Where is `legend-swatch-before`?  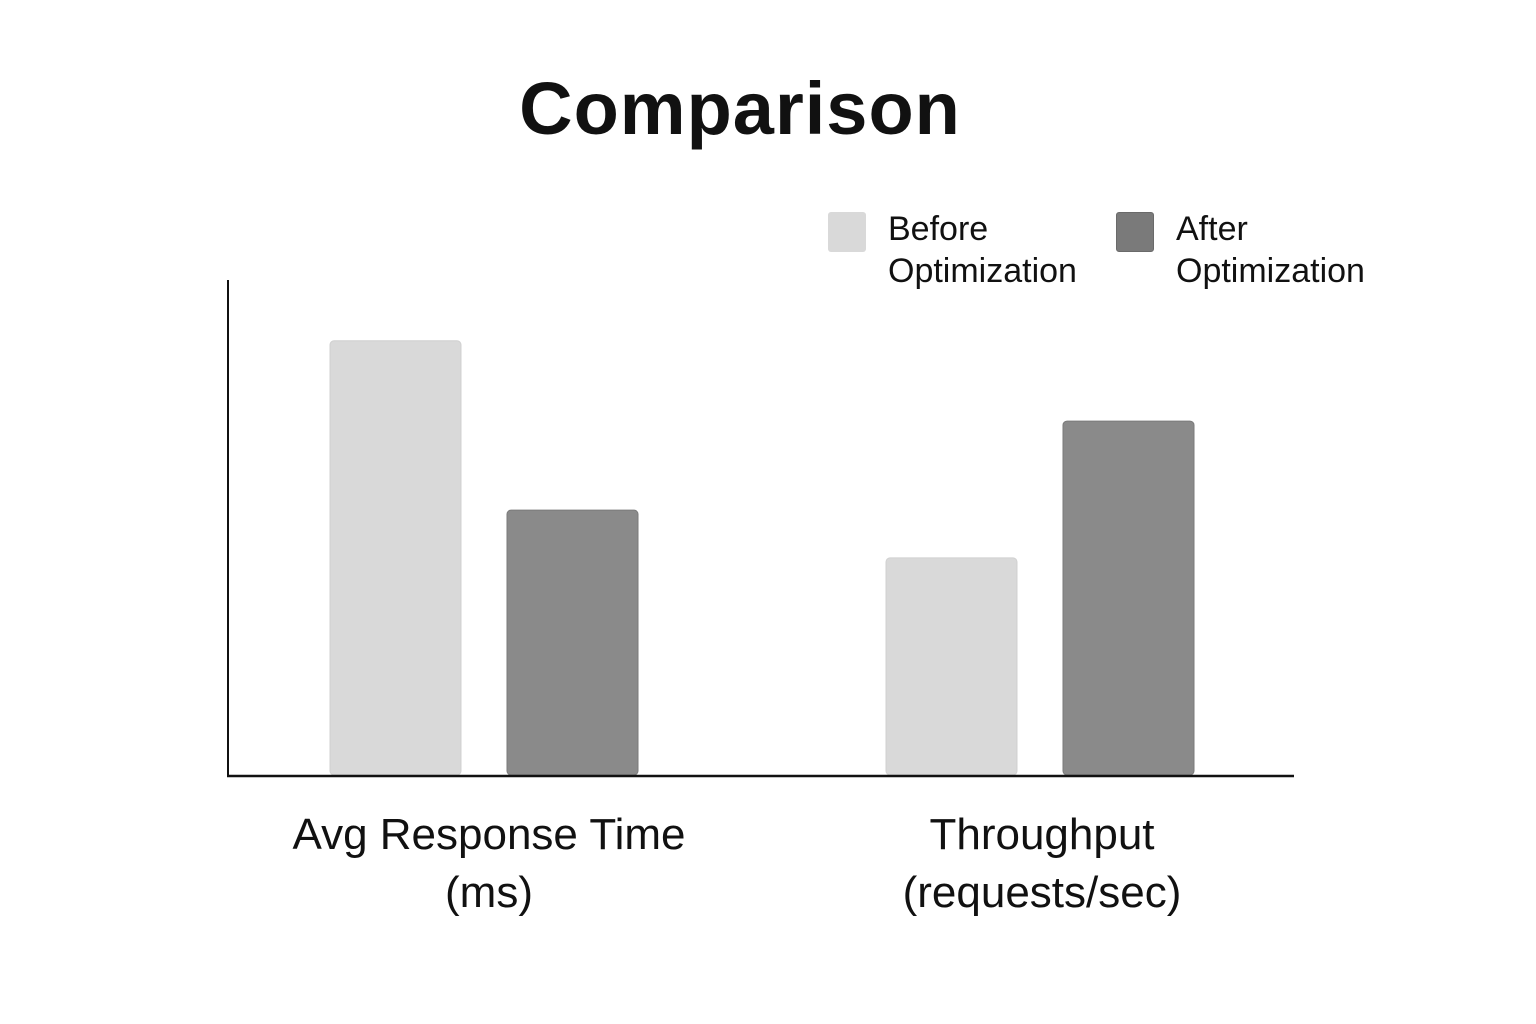 legend-swatch-before is located at coordinates (847, 232).